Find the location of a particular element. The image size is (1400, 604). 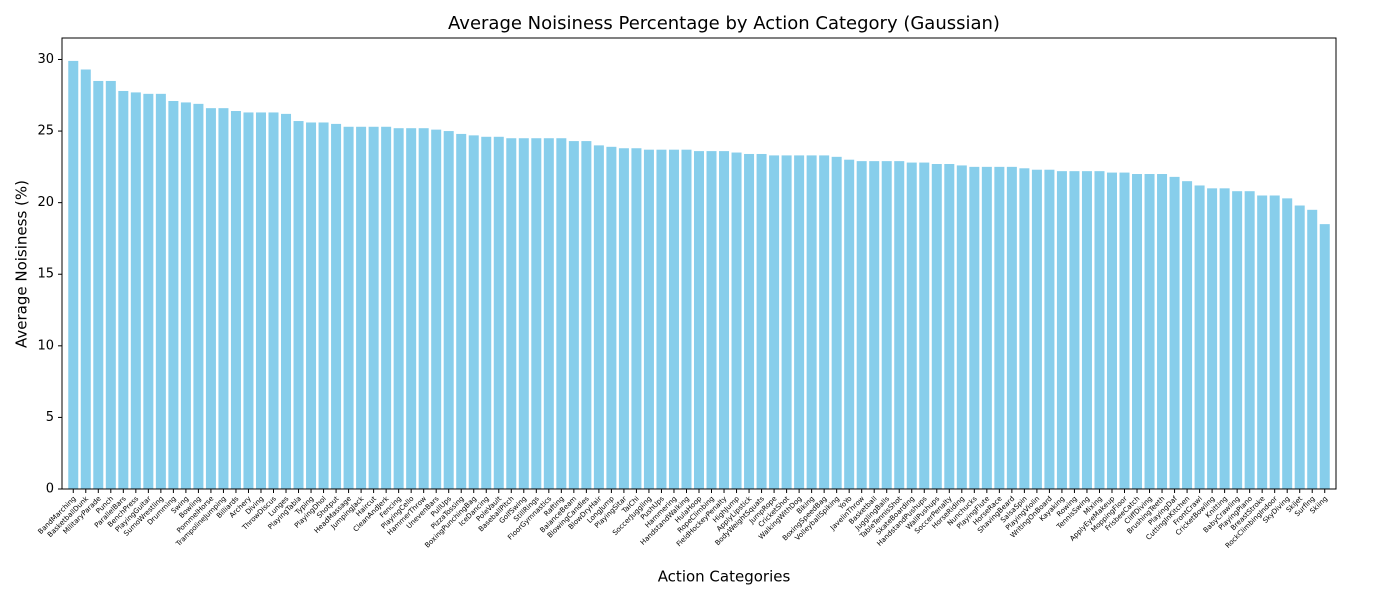

y-tick-label: 10 is located at coordinates (45, 345).